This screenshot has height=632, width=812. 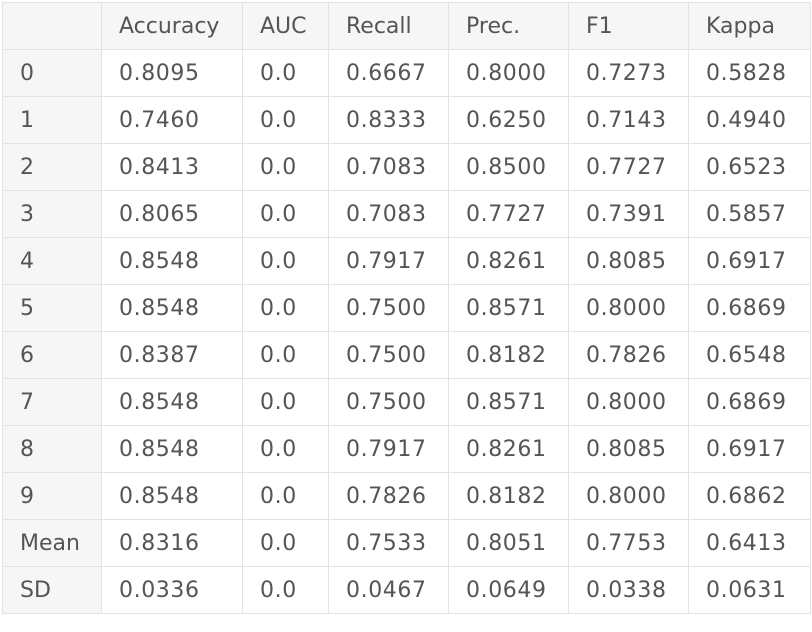 I want to click on cell-accuracy: 0.0336, so click(x=172, y=590).